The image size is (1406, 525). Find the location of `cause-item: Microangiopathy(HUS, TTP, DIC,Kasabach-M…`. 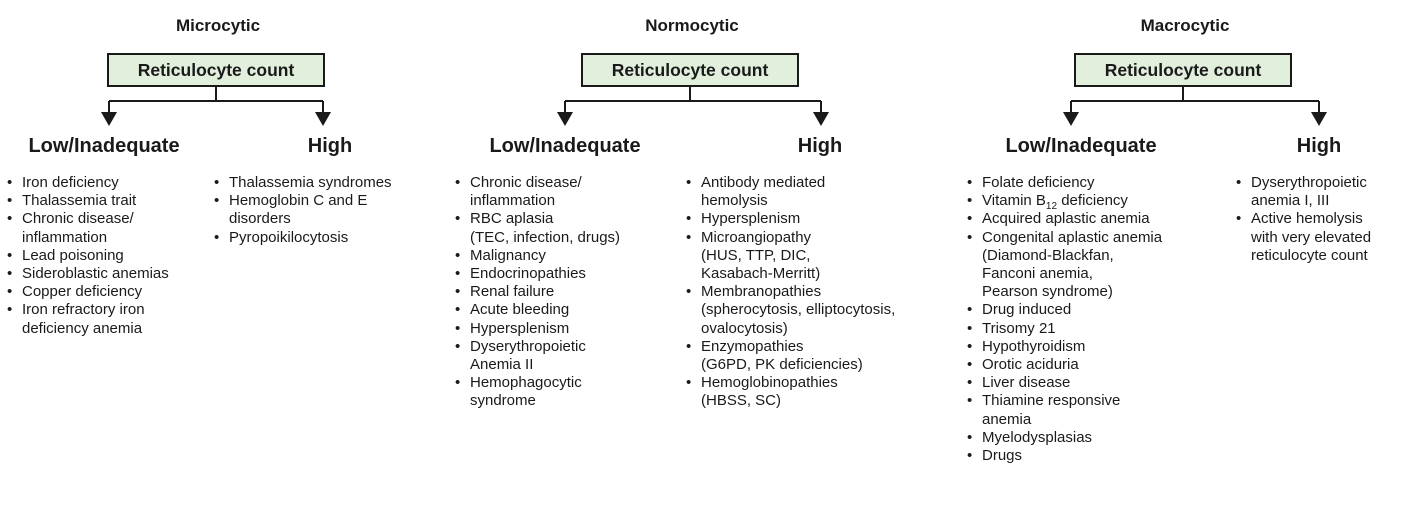

cause-item: Microangiopathy(HUS, TTP, DIC,Kasabach-M… is located at coordinates (790, 256).